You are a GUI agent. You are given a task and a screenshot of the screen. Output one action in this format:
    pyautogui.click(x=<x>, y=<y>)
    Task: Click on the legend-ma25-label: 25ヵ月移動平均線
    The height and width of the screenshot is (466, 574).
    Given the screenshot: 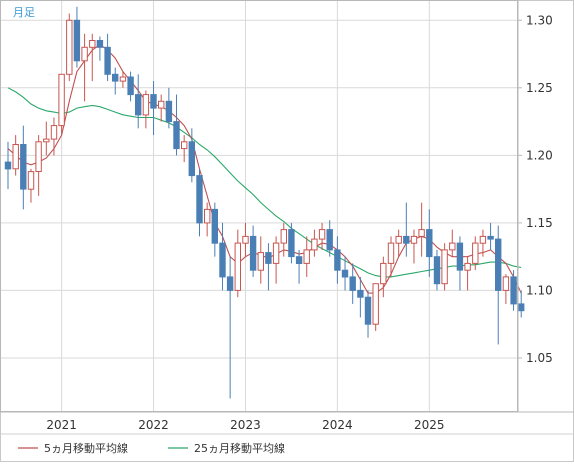 What is the action you would take?
    pyautogui.click(x=239, y=448)
    